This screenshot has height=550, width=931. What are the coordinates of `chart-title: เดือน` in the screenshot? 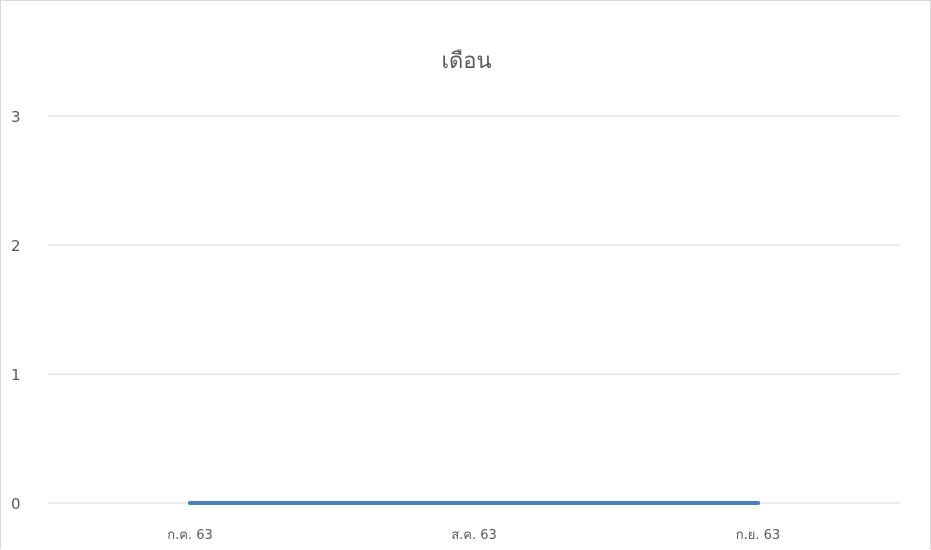 It's located at (466, 61).